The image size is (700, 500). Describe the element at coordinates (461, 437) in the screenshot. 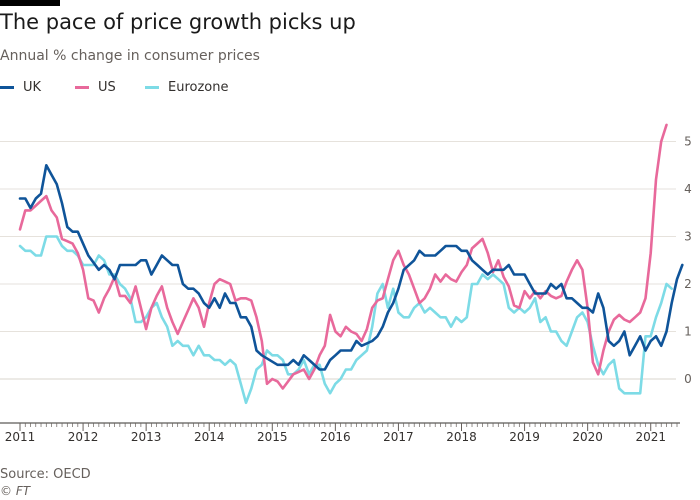

I see `x-tick-label: 2018` at that location.